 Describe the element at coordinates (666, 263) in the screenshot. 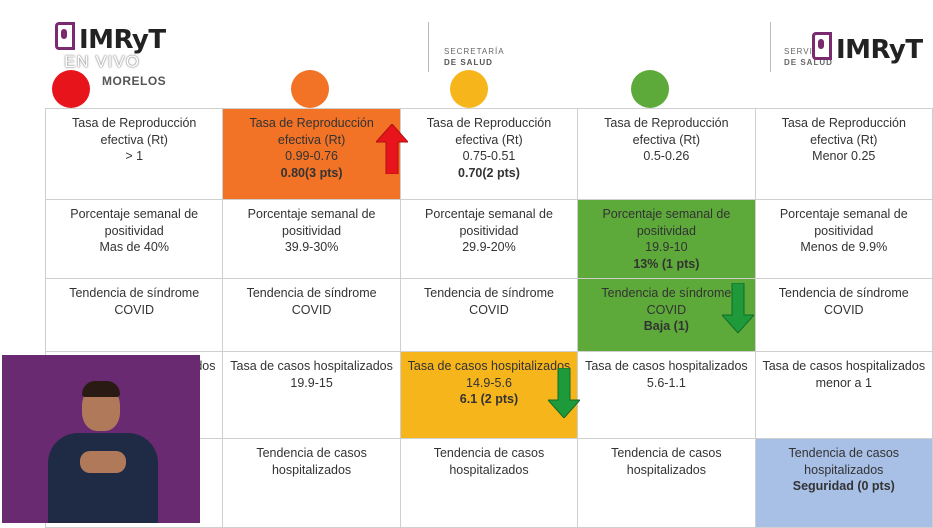

I see `cell-line: 13% (1 pts)` at that location.